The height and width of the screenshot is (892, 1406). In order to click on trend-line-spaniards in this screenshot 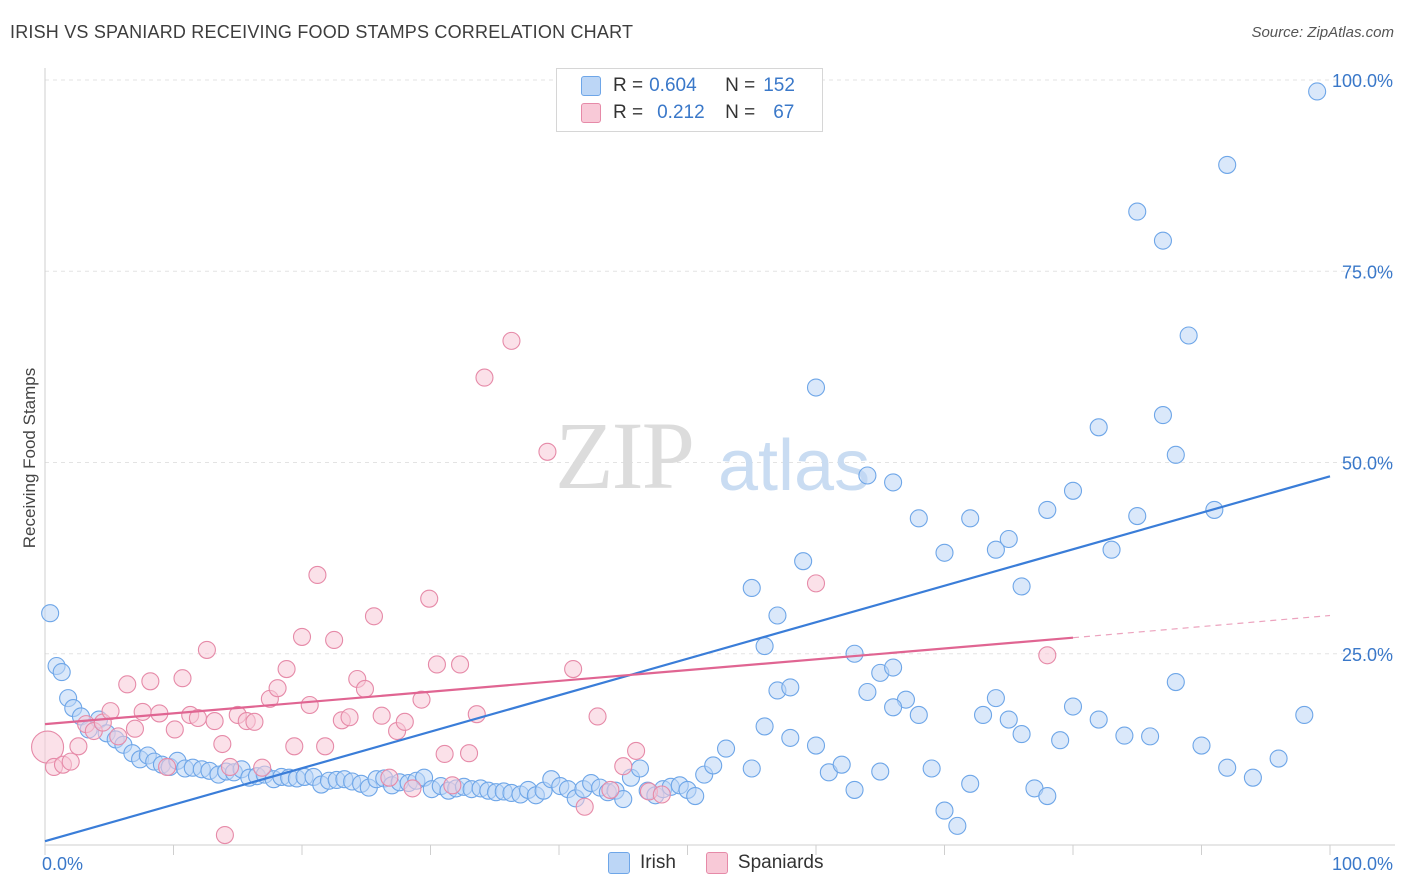, I will do `click(559, 681)`.